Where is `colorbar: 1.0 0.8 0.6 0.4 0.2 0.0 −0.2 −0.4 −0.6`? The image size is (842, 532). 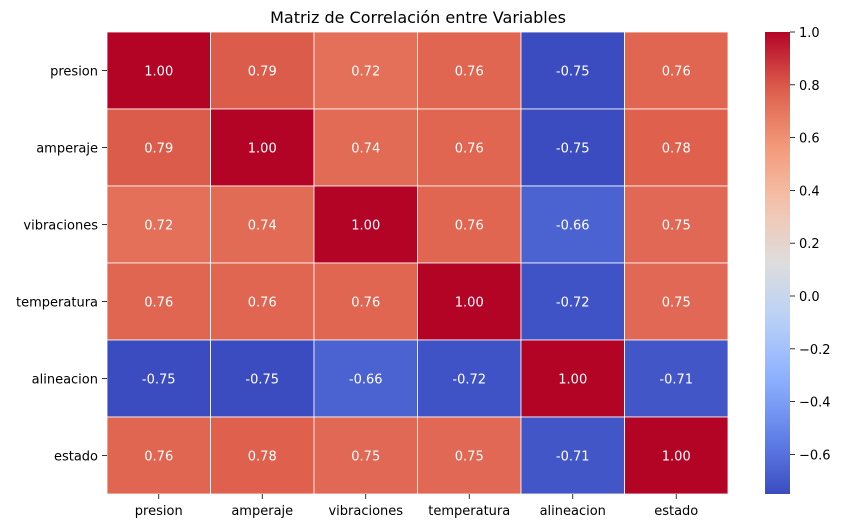 colorbar: 1.0 0.8 0.6 0.4 0.2 0.0 −0.2 −0.4 −0.6 is located at coordinates (798, 260).